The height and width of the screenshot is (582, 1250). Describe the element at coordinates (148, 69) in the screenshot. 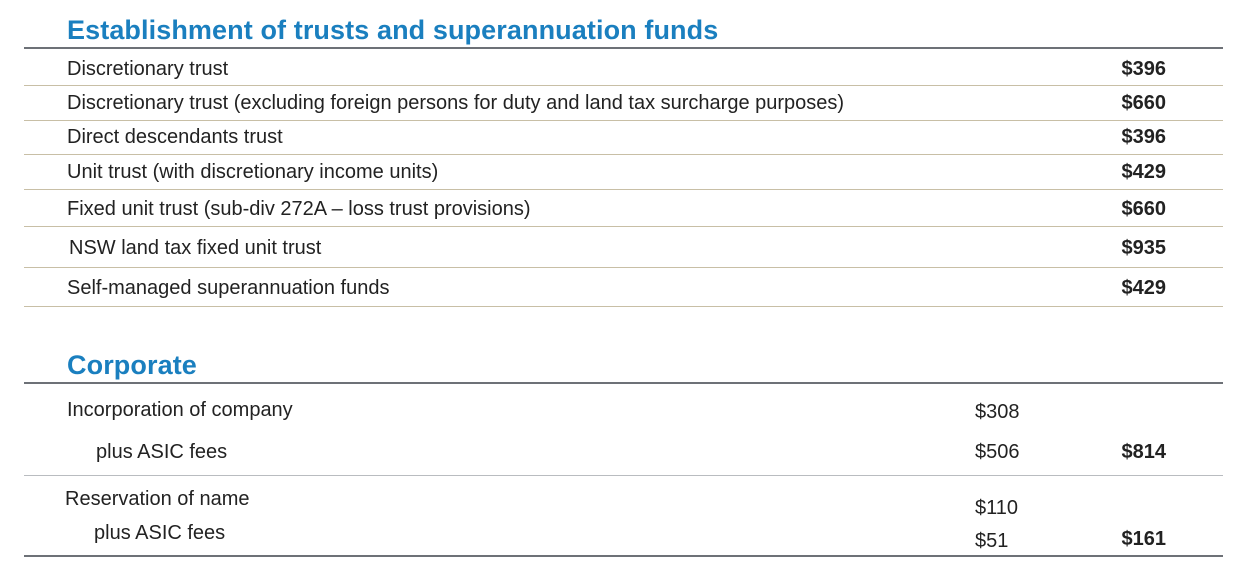

I see `row-label: Discretionary trust` at that location.